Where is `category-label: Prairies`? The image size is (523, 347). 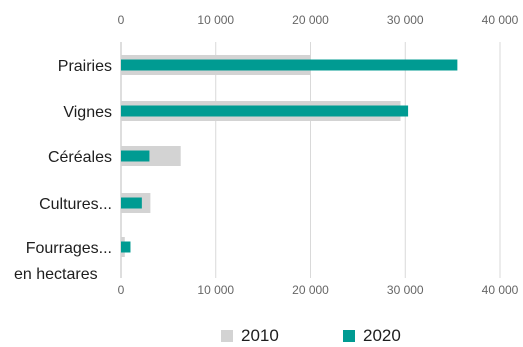 category-label: Prairies is located at coordinates (85, 66).